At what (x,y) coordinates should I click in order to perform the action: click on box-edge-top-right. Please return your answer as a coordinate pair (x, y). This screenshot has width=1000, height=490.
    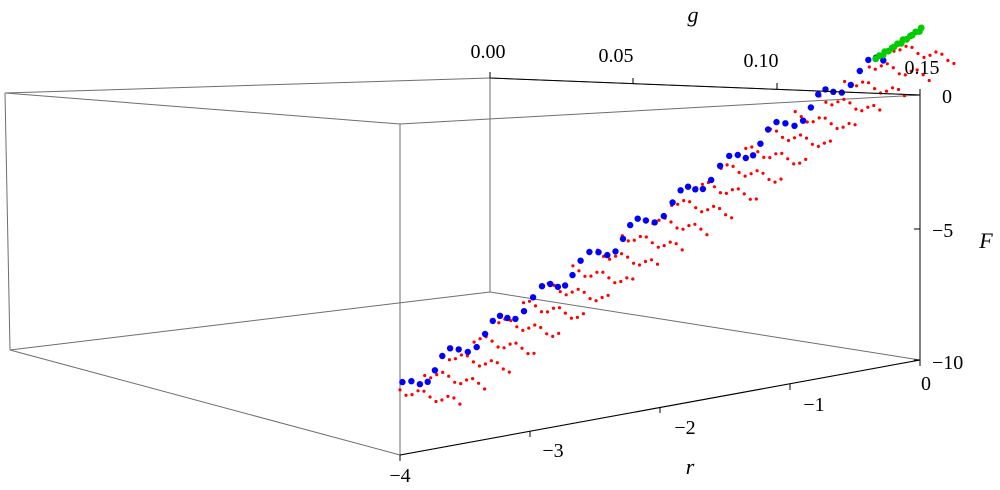
    Looking at the image, I should click on (660, 109).